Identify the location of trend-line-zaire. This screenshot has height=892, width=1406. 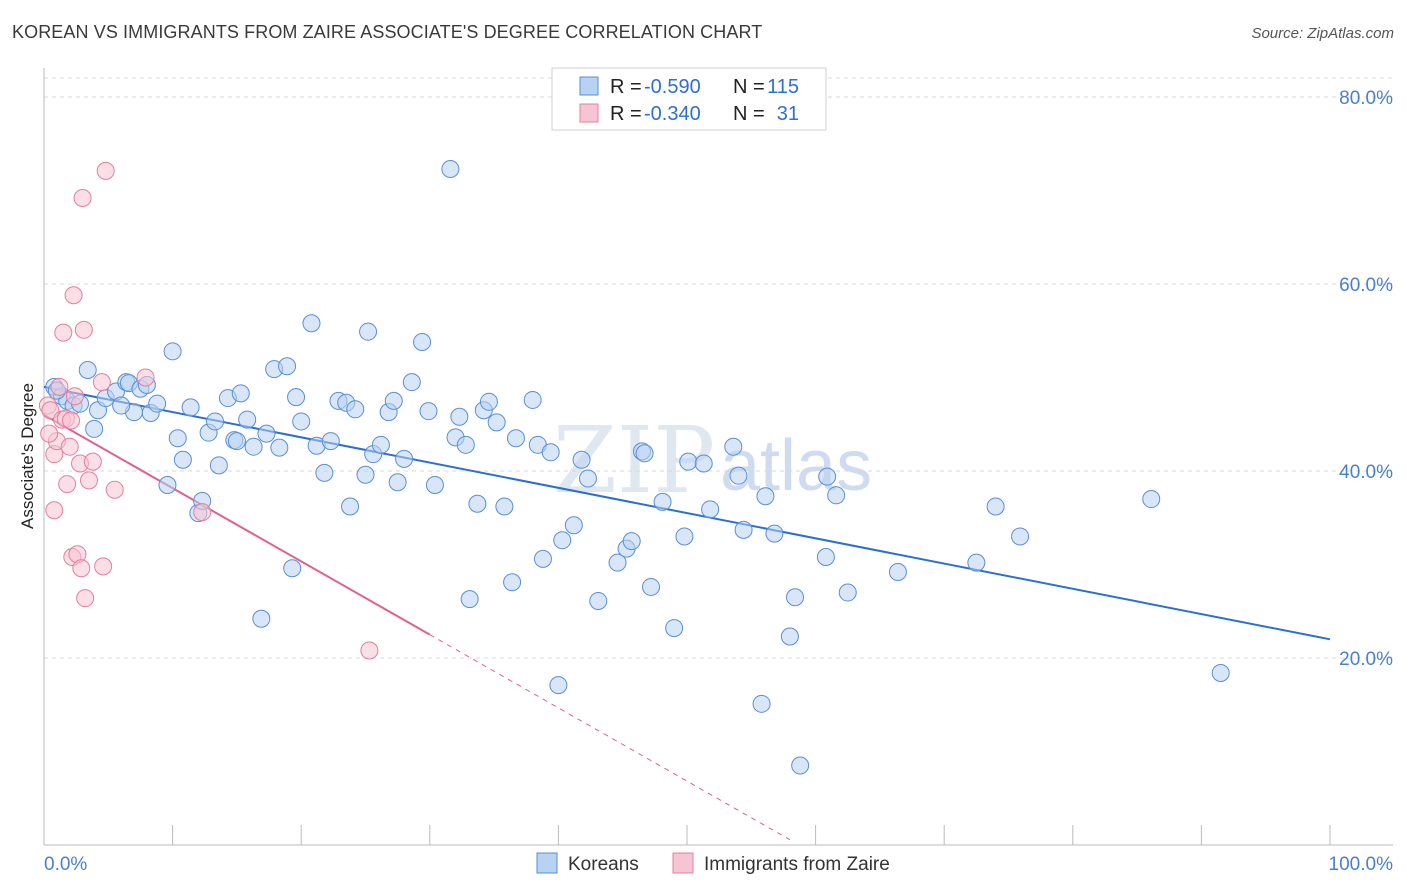
(237, 525).